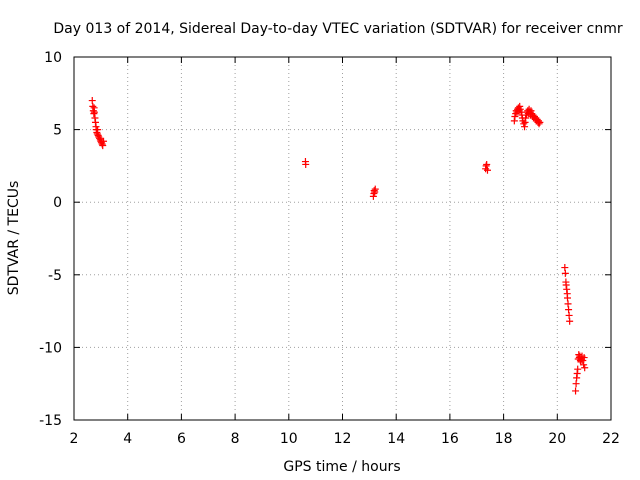 This screenshot has height=480, width=640. I want to click on x-tick-label: 2, so click(74, 439).